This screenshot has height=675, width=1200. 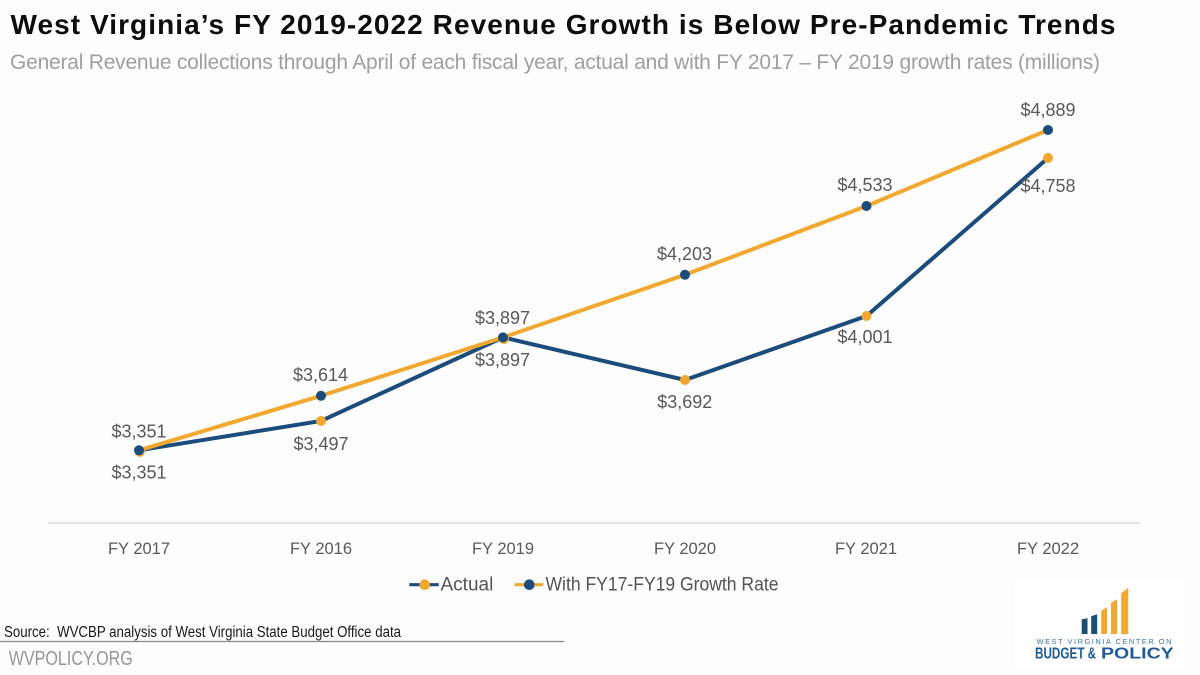 I want to click on svg-text: WEST VIRGINIA CENTER ON, so click(x=1104, y=641).